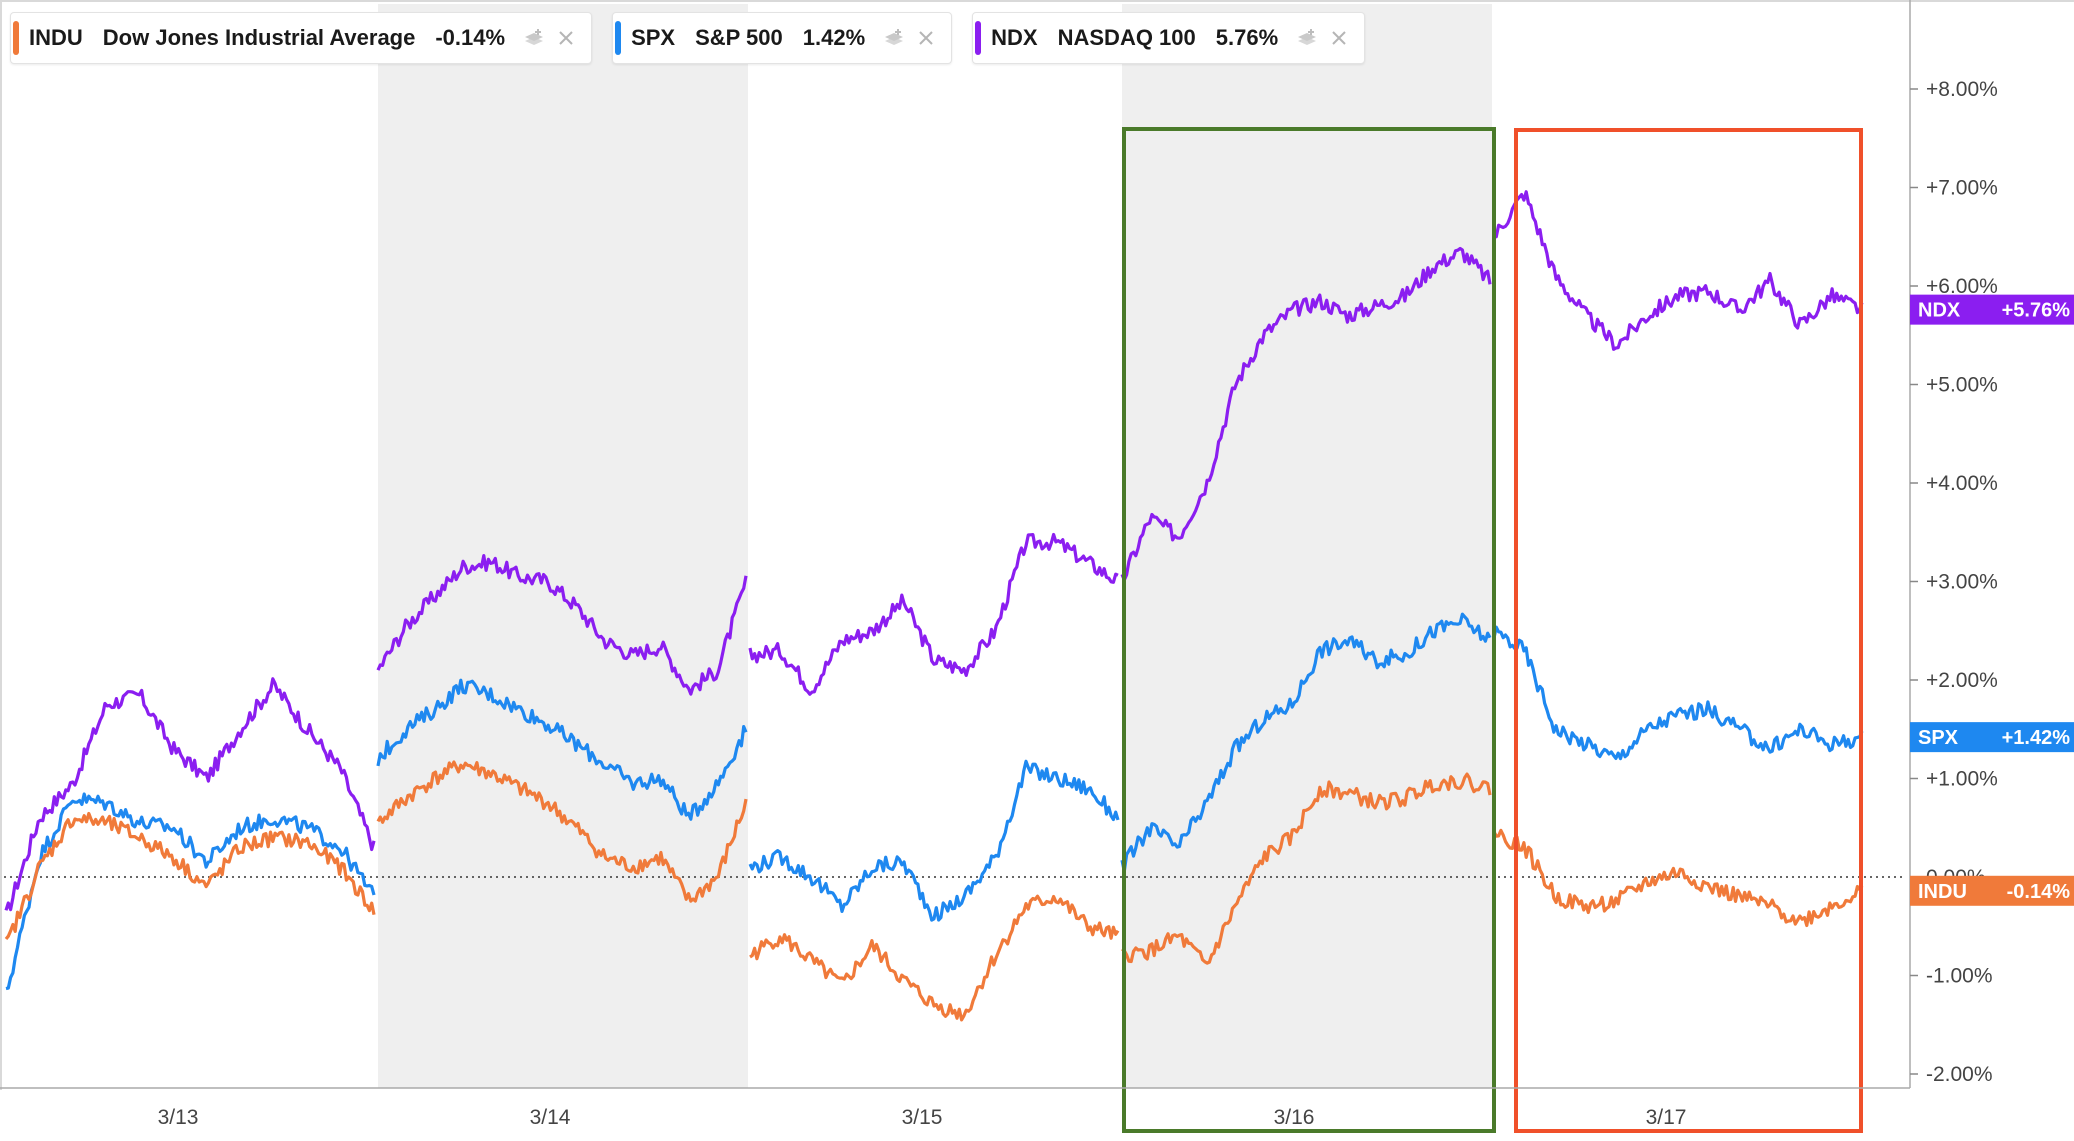 The width and height of the screenshot is (2074, 1141). I want to click on x-tick-label: 3/16, so click(1294, 1117).